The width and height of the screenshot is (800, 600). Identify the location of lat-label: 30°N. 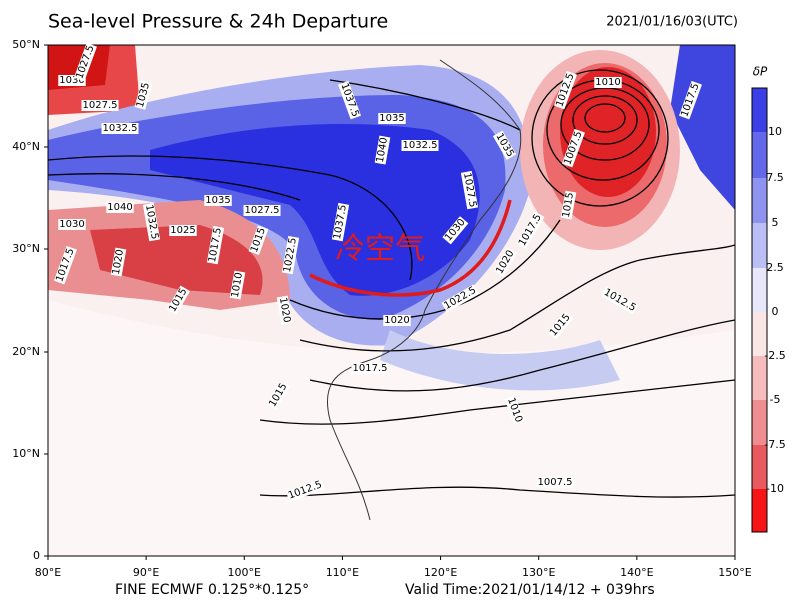
(26, 248).